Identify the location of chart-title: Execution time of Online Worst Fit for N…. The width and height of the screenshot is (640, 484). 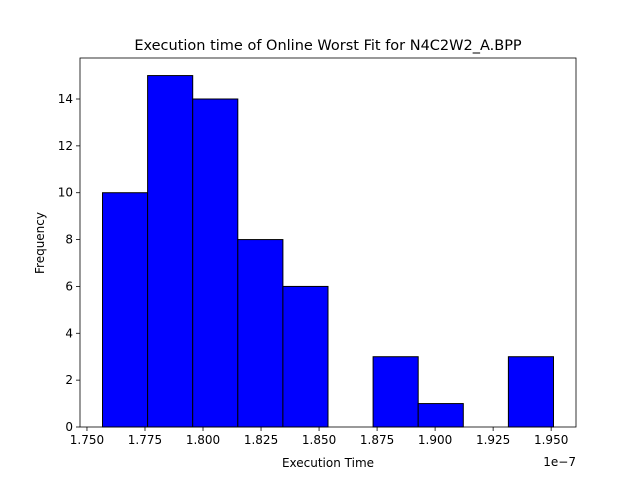
(328, 46).